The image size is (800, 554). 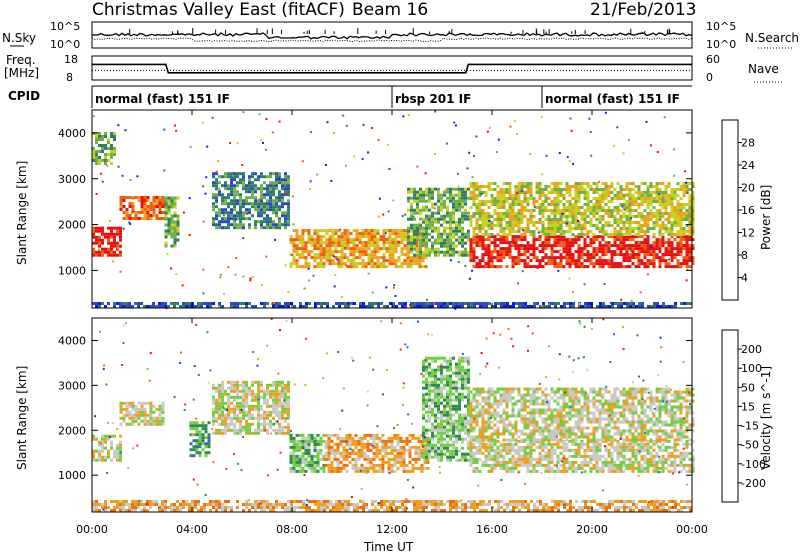 I want to click on cpid-segment-label: normal (fast) 151 IF, so click(x=612, y=99).